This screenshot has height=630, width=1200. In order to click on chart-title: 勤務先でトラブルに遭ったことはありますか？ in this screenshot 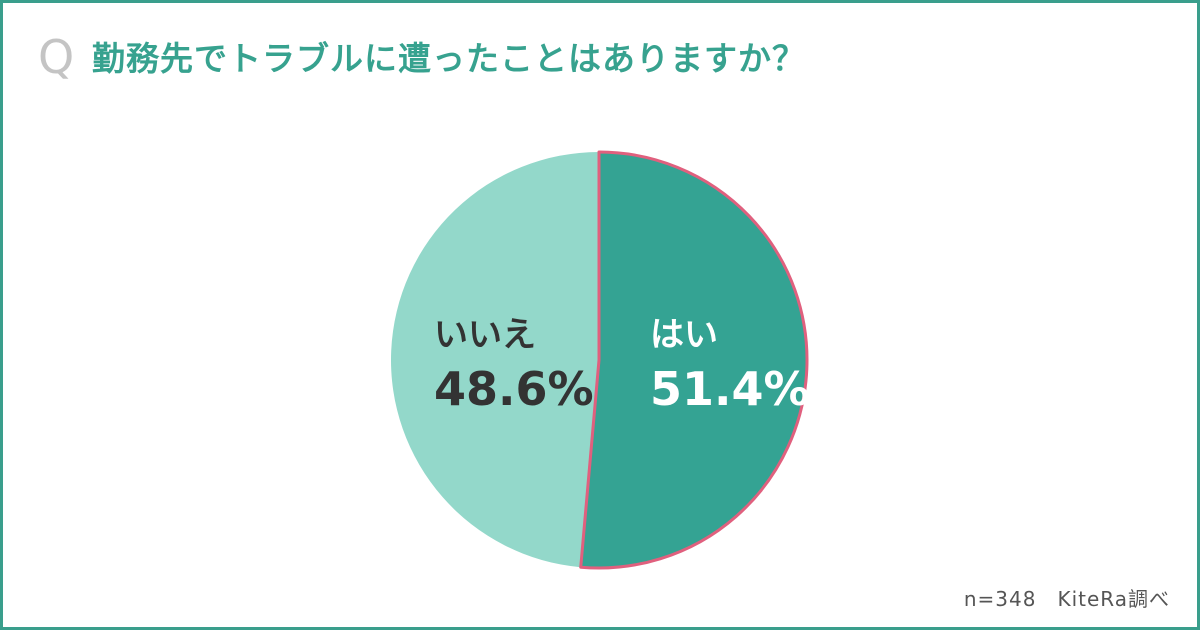, I will do `click(449, 58)`.